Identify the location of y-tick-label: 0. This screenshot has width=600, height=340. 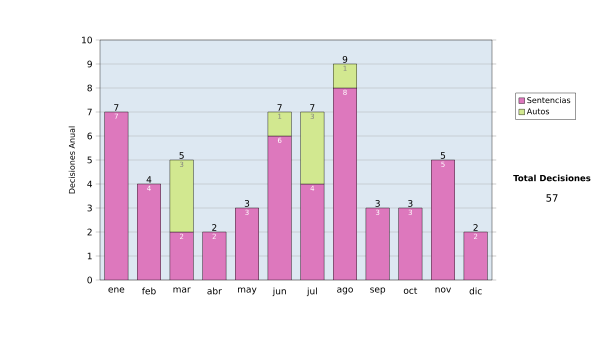
(89, 280).